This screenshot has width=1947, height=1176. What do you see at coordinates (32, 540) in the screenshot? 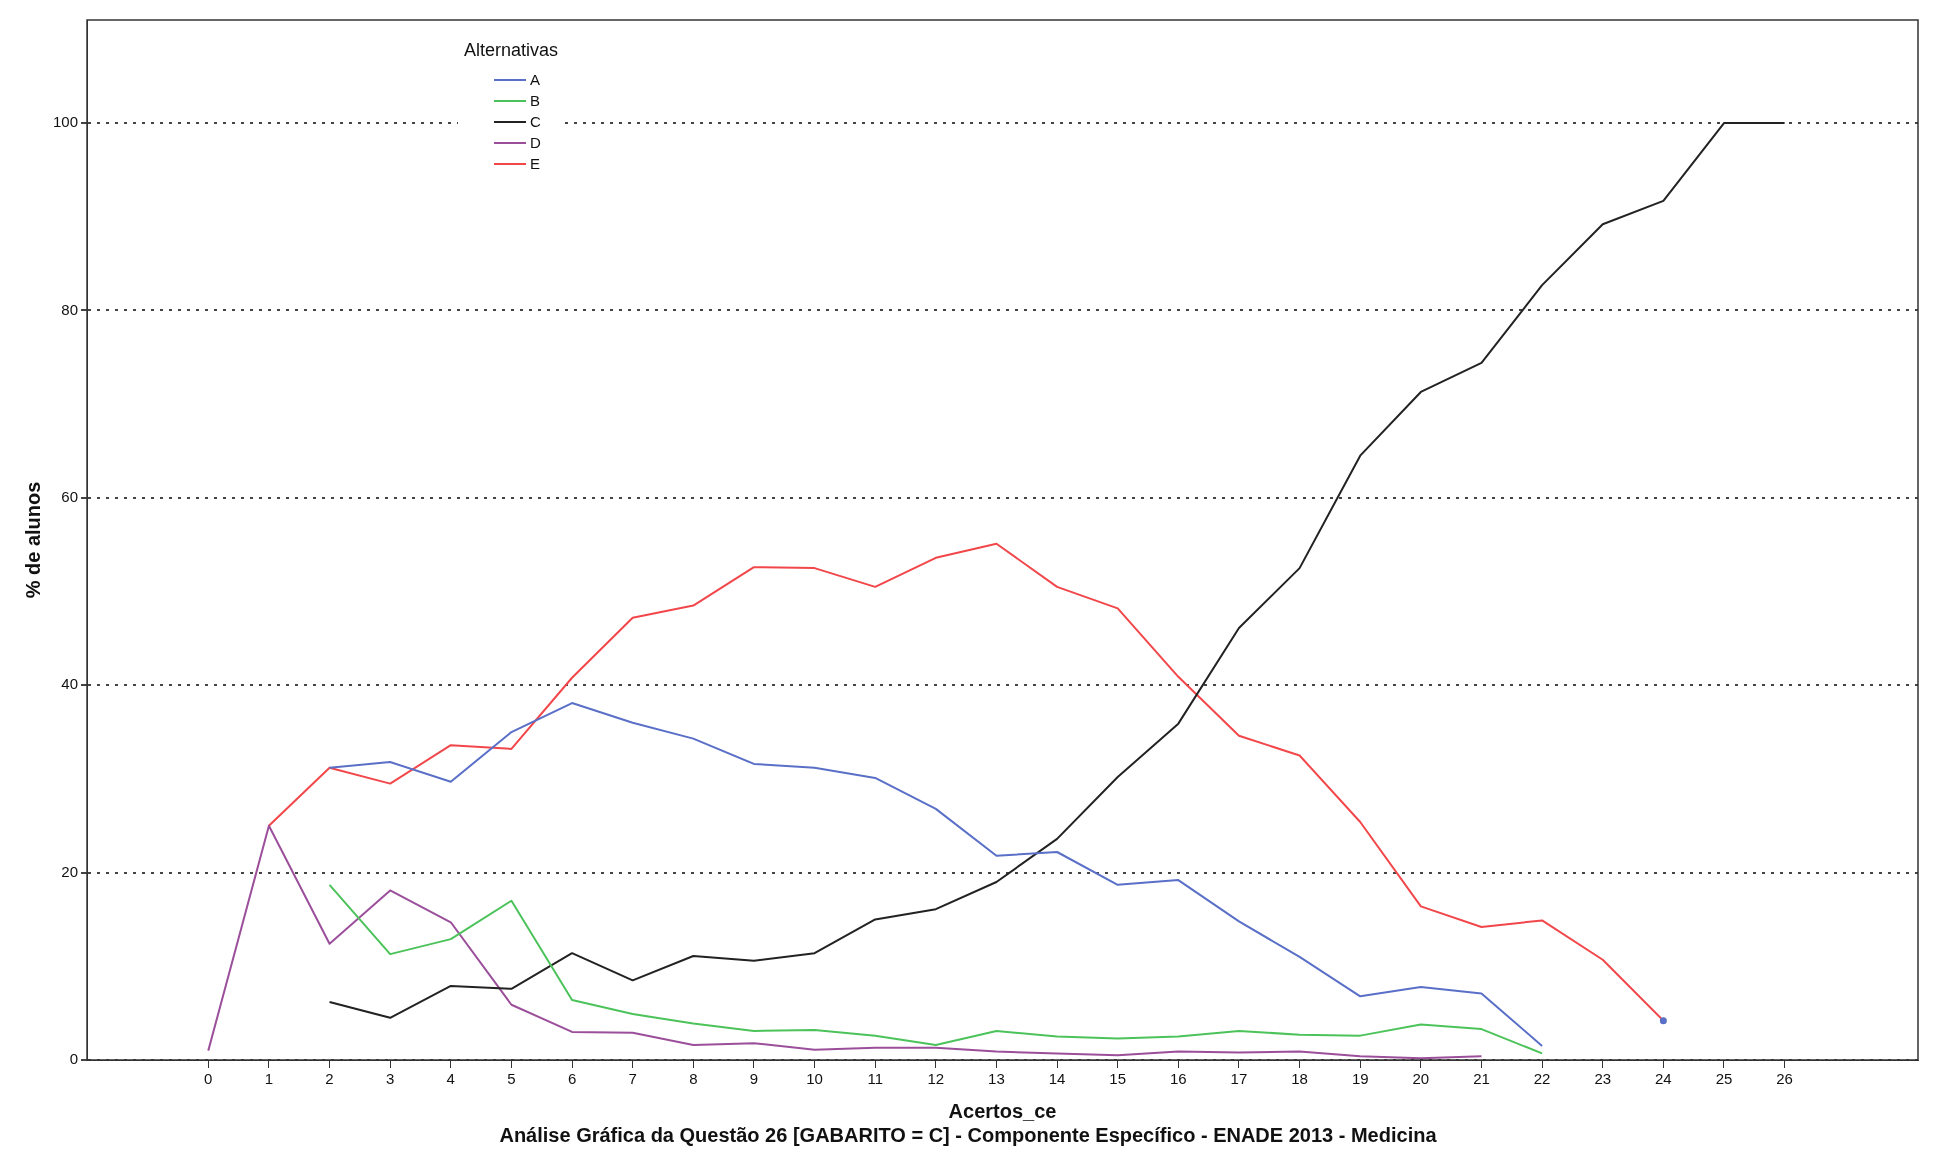
I see `y-axis-title: % de alunos` at bounding box center [32, 540].